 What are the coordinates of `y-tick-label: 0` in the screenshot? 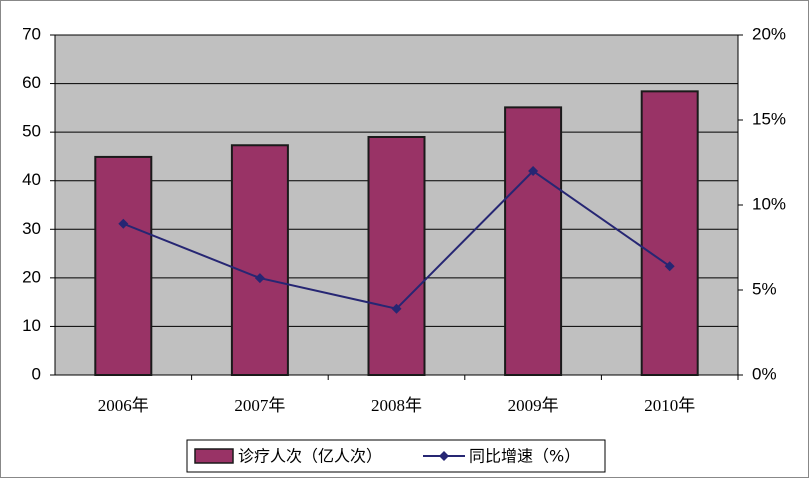 It's located at (36, 373).